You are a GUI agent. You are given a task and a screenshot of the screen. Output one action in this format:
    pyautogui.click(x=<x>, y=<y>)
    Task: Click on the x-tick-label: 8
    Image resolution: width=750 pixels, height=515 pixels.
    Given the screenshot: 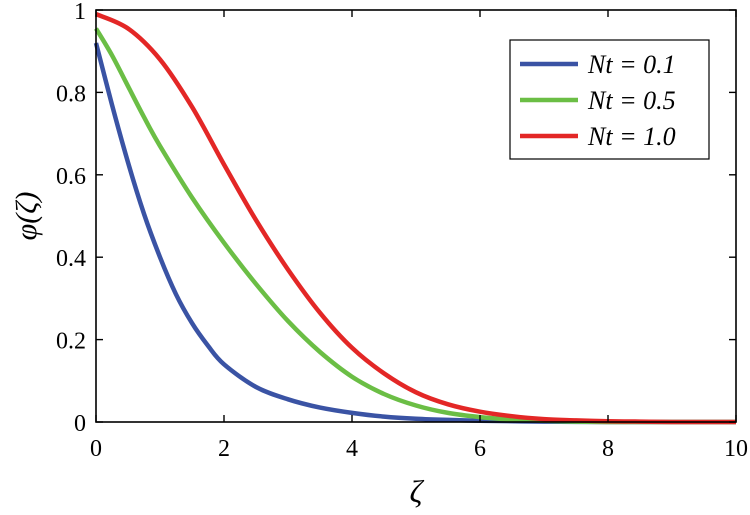 What is the action you would take?
    pyautogui.click(x=608, y=449)
    